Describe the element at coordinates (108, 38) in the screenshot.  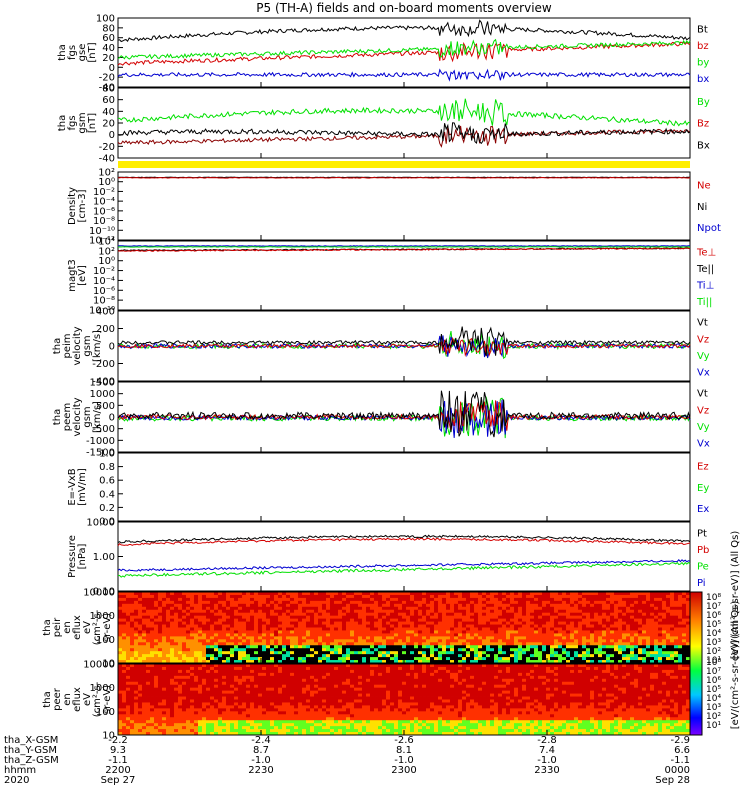
I see `y-tick-label: 60` at that location.